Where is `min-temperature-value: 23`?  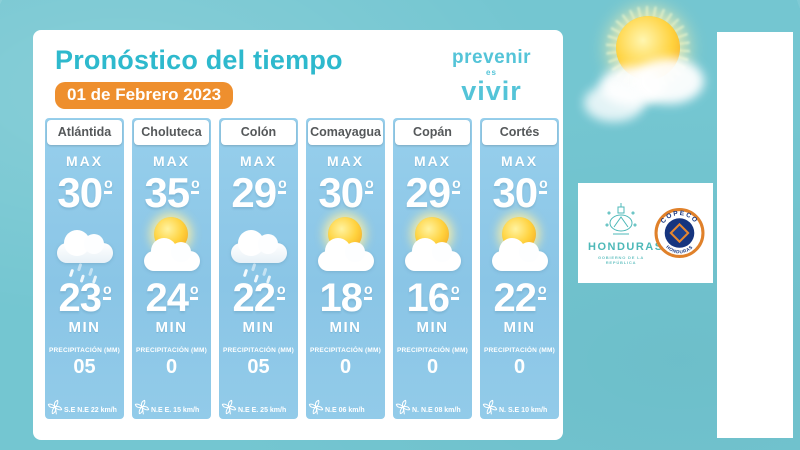
min-temperature-value: 23 is located at coordinates (79, 297).